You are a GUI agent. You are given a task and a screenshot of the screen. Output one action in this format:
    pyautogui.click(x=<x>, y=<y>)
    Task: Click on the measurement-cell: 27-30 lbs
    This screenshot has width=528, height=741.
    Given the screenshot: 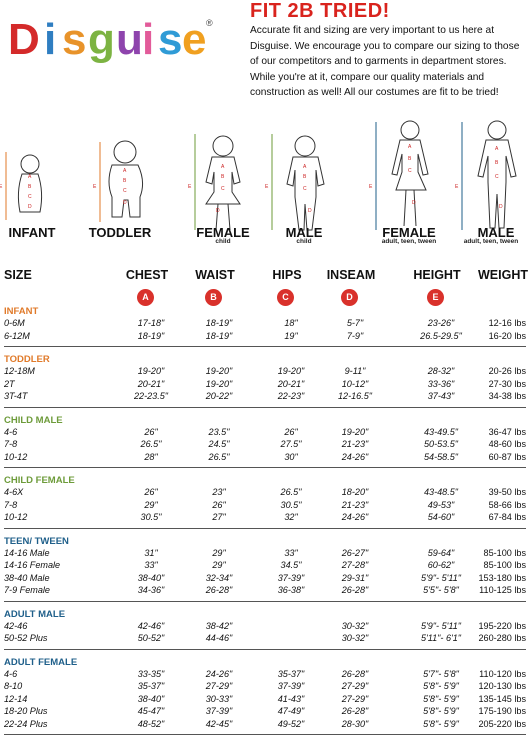 What is the action you would take?
    pyautogui.click(x=507, y=383)
    